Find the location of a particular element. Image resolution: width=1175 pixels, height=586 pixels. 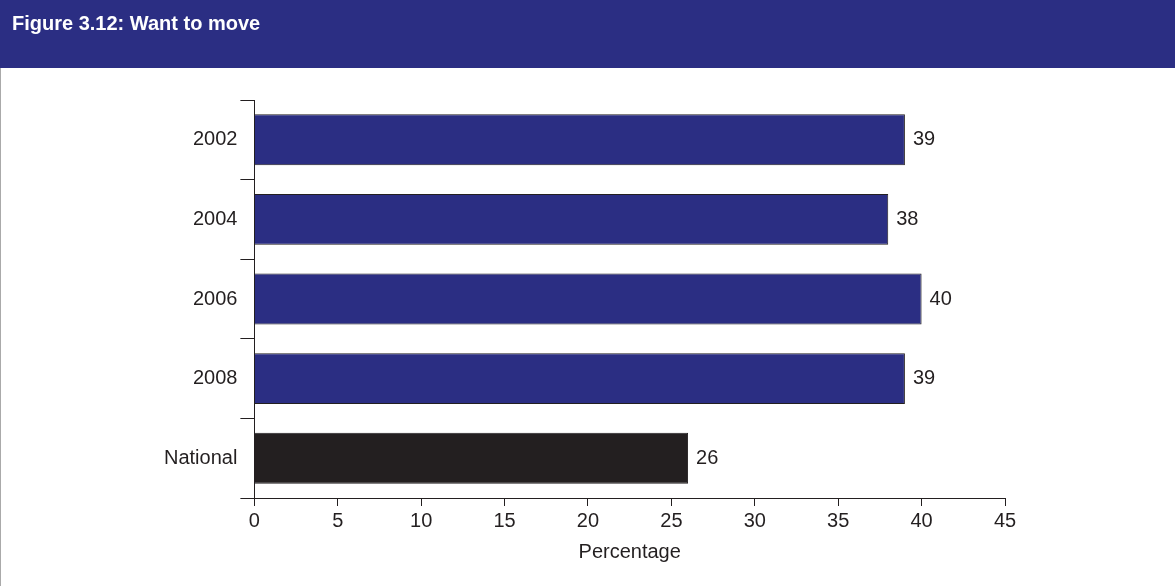

x-tick-label: 25 is located at coordinates (671, 519).